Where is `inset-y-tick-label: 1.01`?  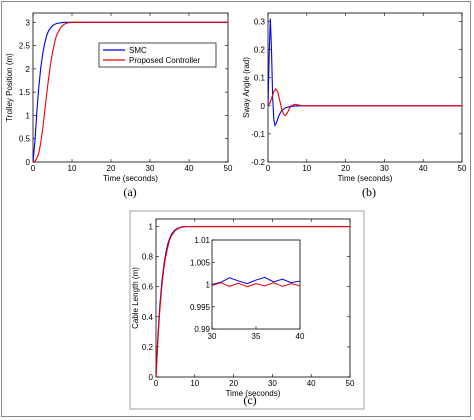
inset-y-tick-label: 1.01 is located at coordinates (202, 240).